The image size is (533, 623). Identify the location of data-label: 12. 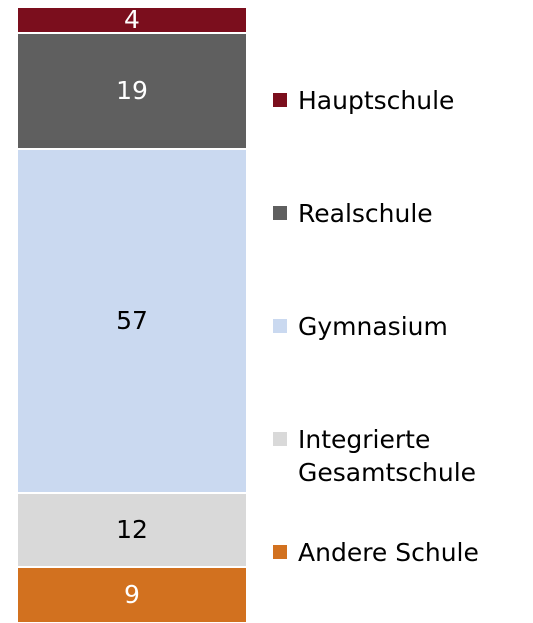
(132, 529).